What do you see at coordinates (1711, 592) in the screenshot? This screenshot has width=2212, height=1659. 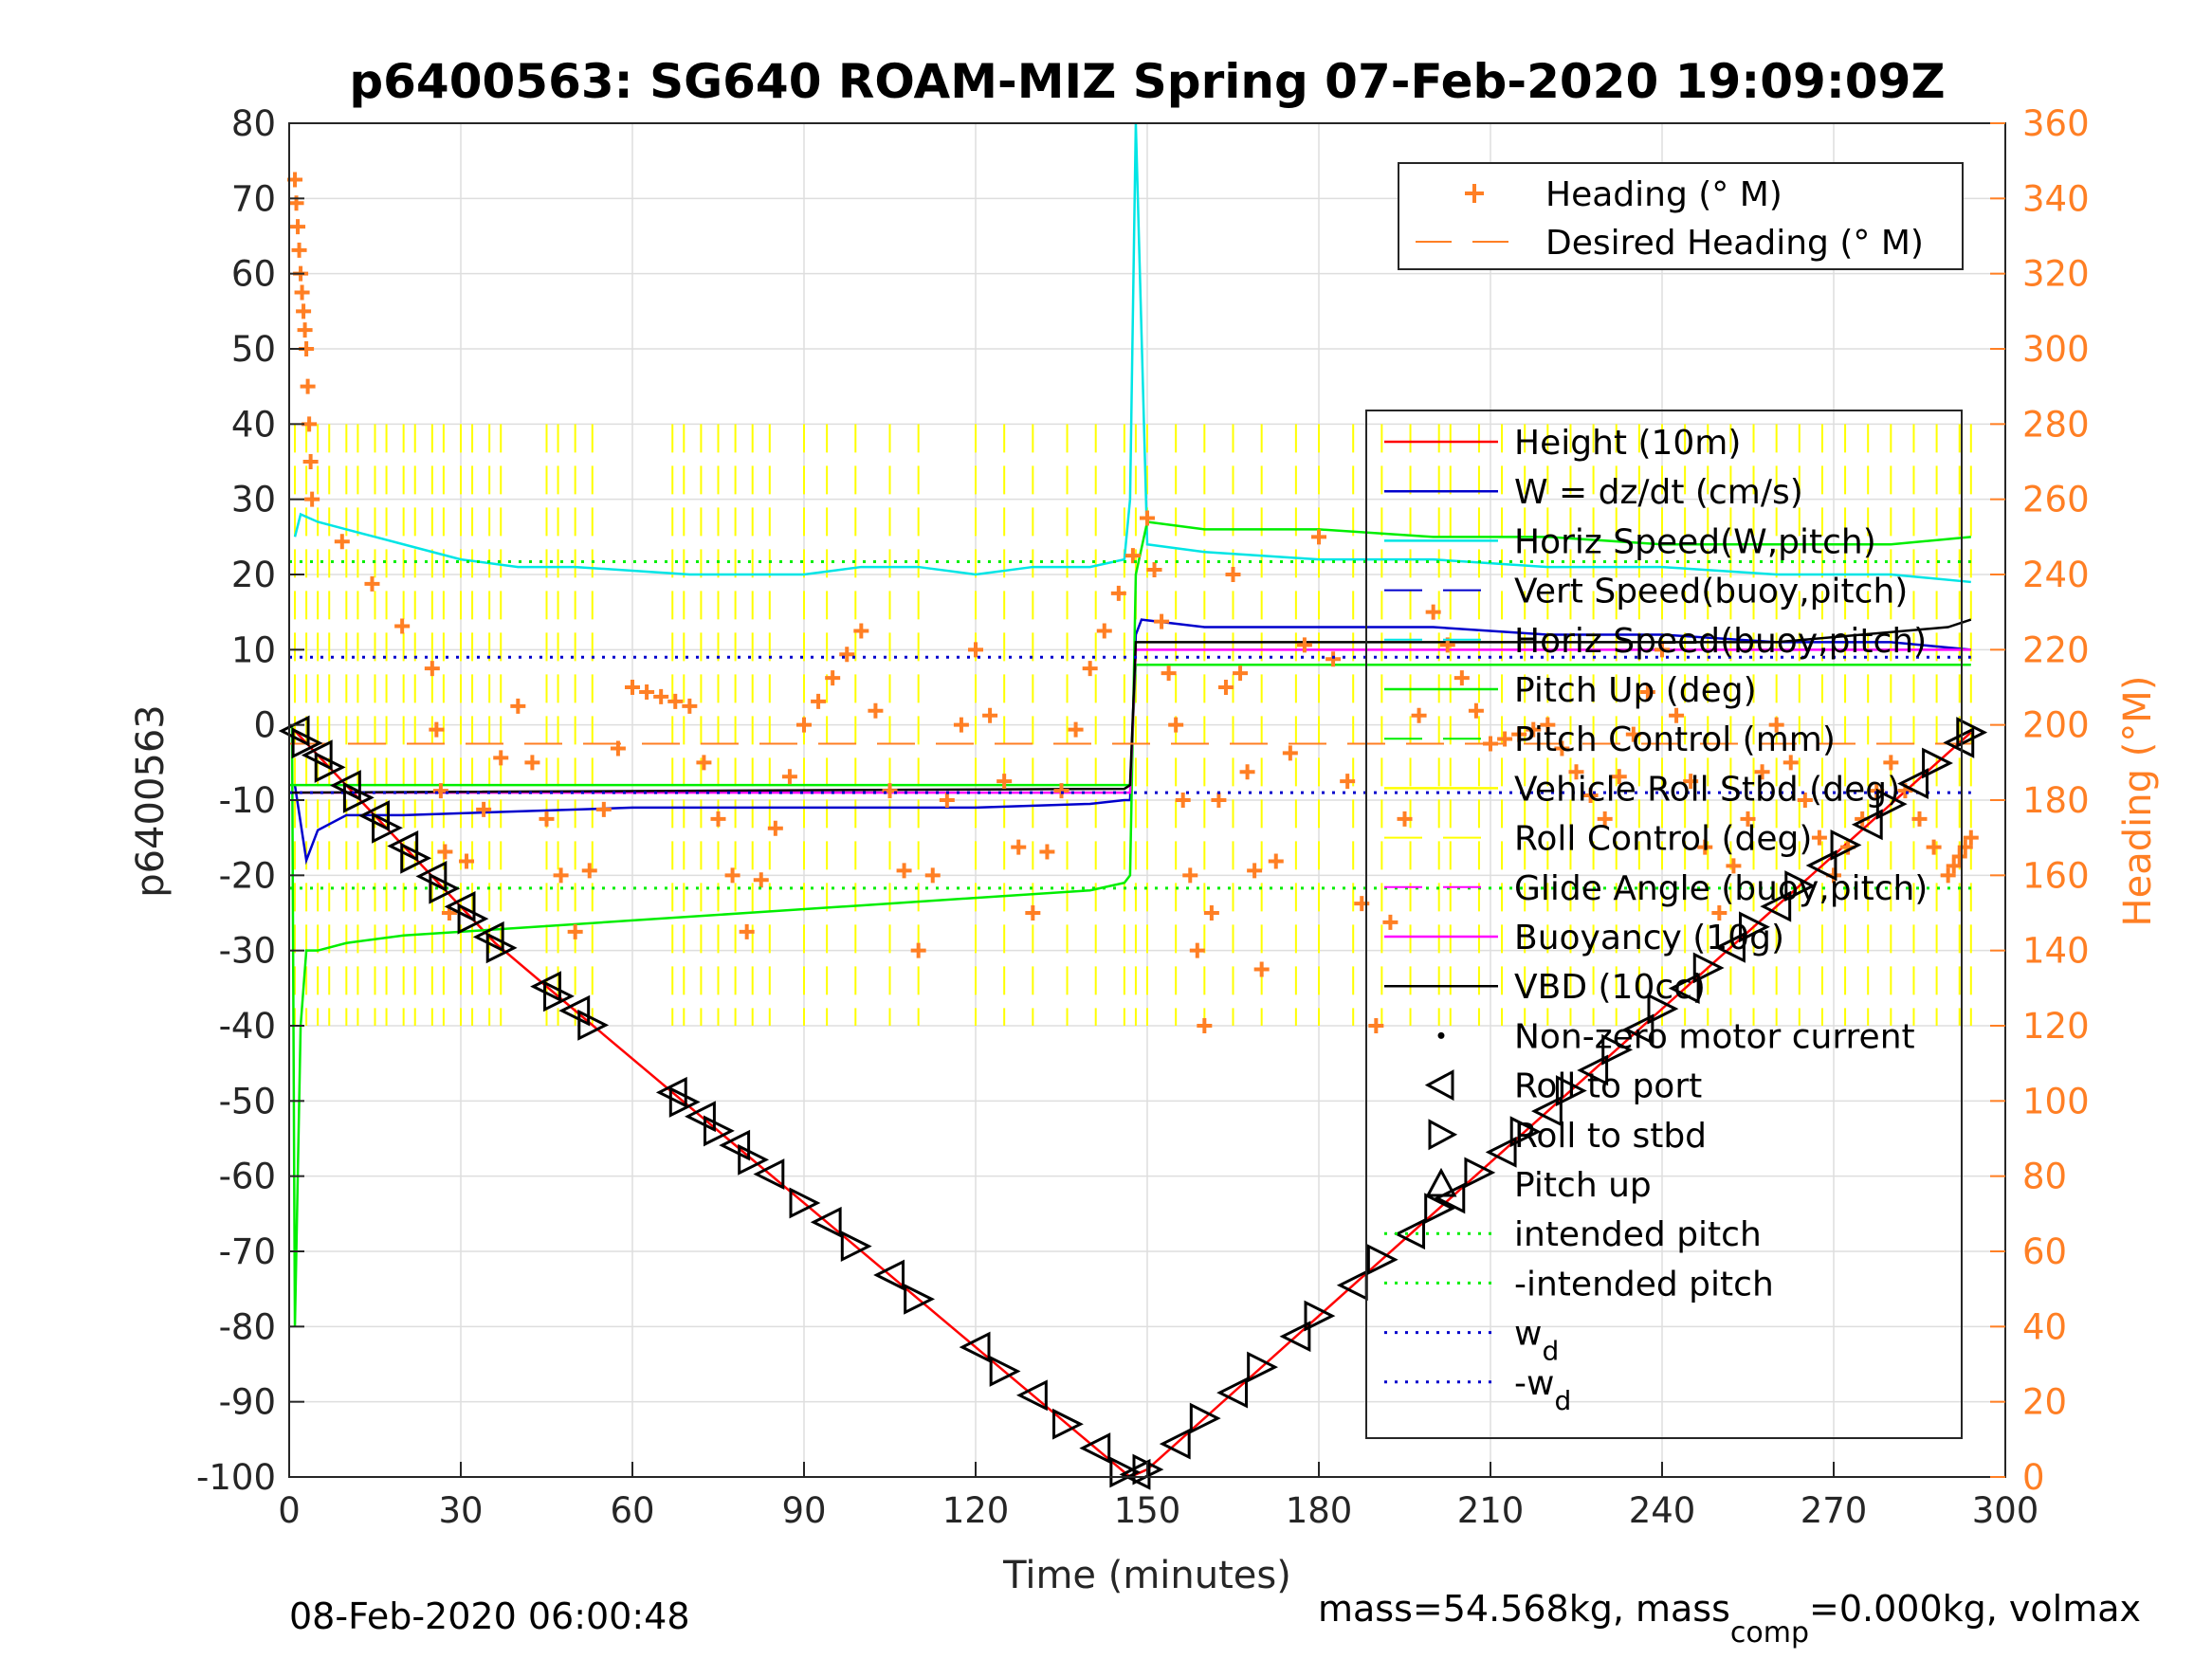 I see `legend-main-label: Vert Speed(buoy,pitch)` at bounding box center [1711, 592].